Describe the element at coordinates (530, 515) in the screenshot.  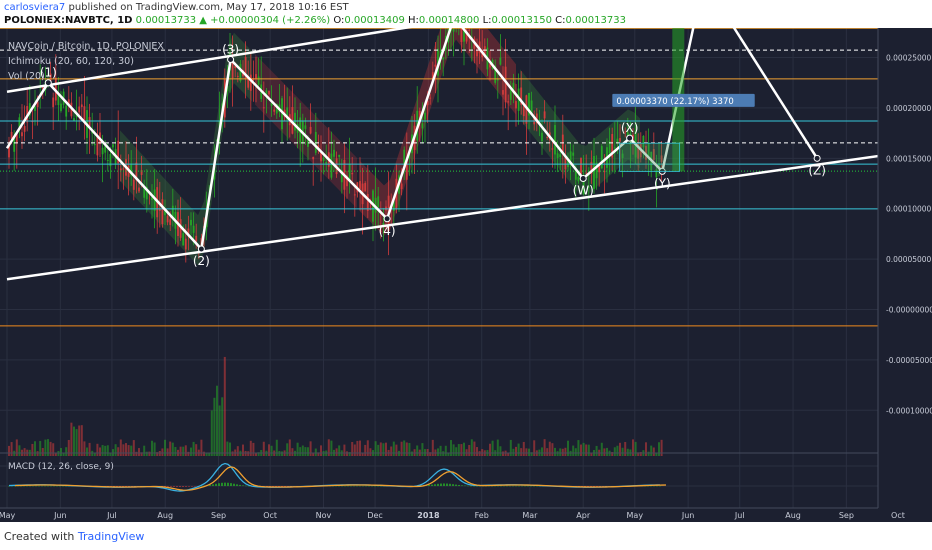
I see `x-tick-label: Mar` at that location.